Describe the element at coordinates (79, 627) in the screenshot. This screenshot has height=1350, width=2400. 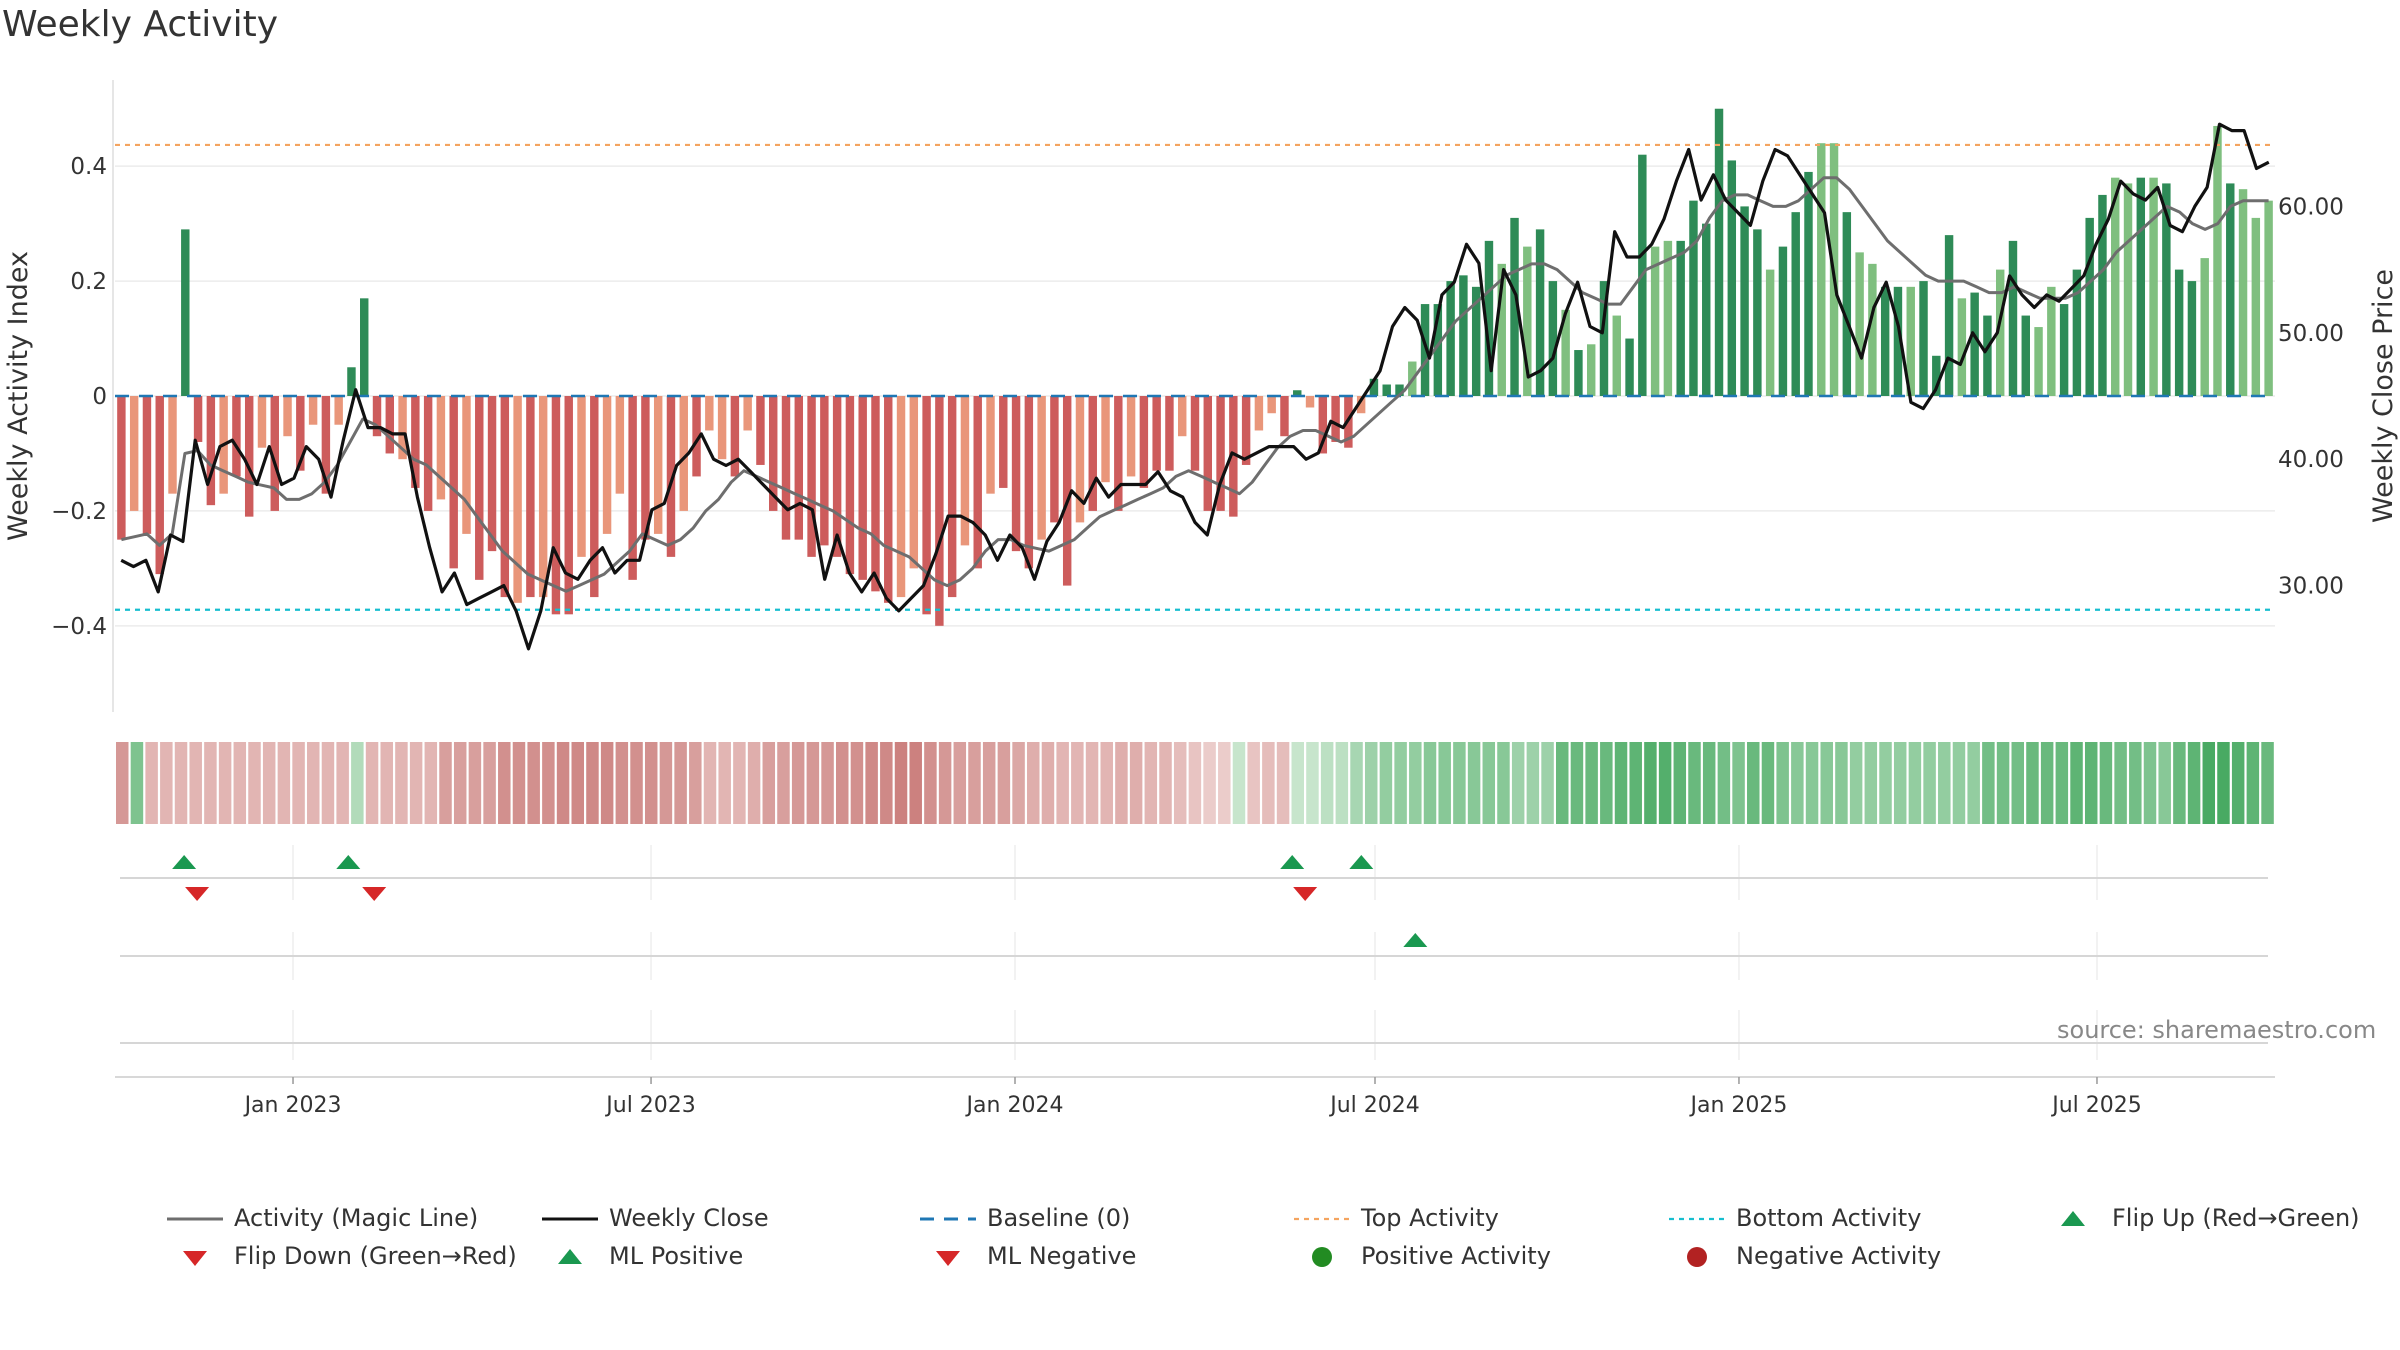
I see `y-tick-label: −0.4` at that location.